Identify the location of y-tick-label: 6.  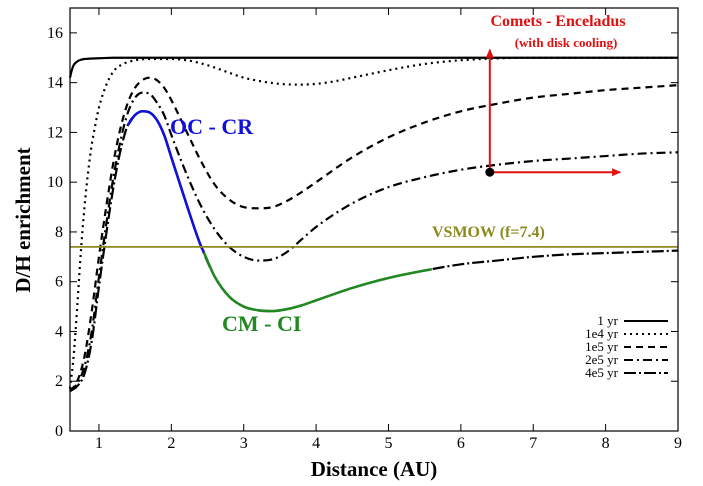
(59, 282).